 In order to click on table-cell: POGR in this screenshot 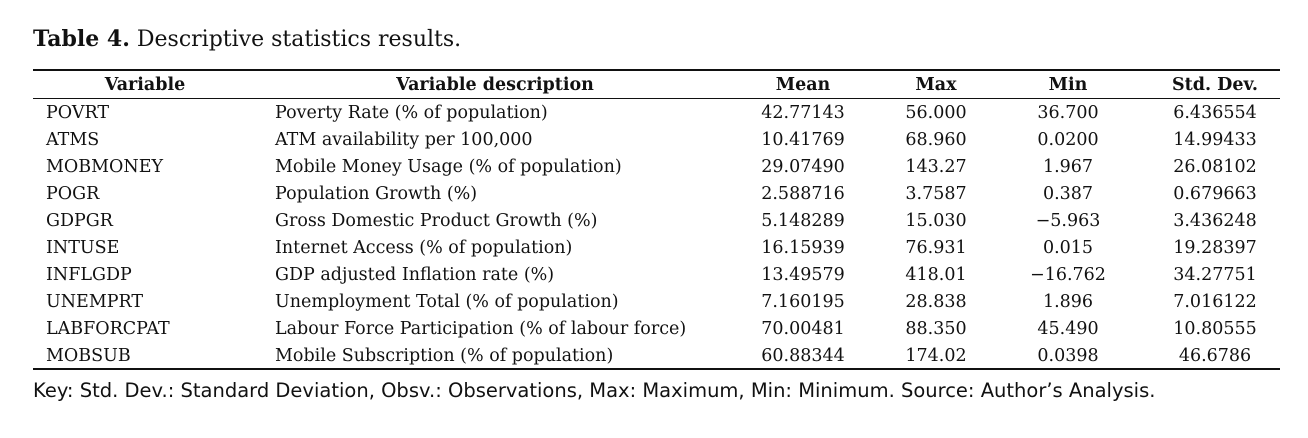, I will do `click(73, 194)`.